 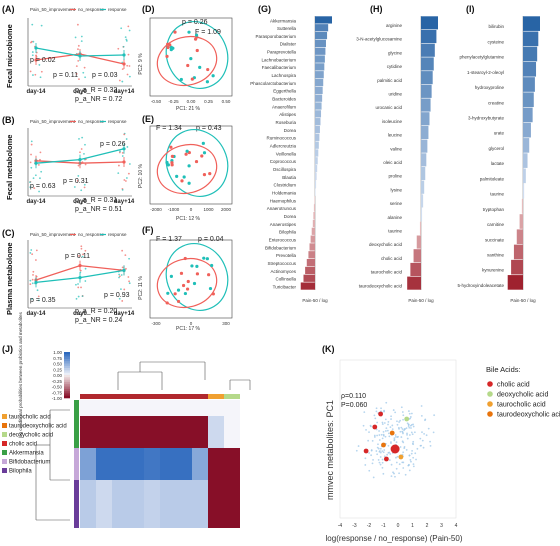 What do you see at coordinates (124, 92) in the screenshot?
I see `x-tick-label: day+14` at bounding box center [124, 92].